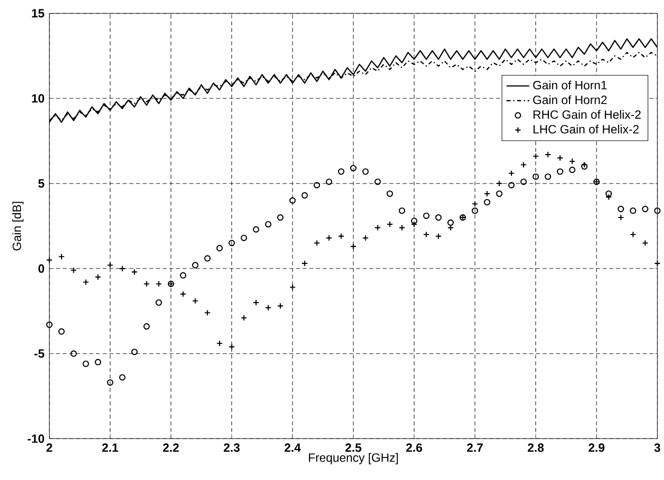 The width and height of the screenshot is (664, 480). Describe the element at coordinates (171, 447) in the screenshot. I see `x-tick-label: 2.2` at that location.